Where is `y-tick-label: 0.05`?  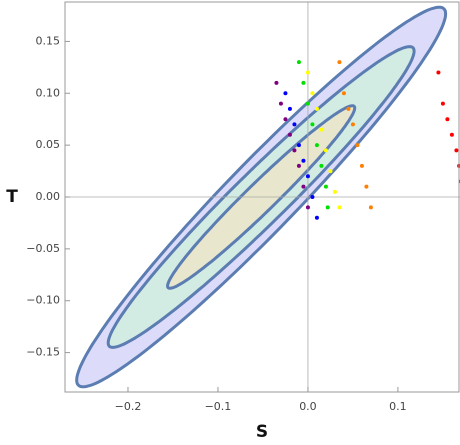 y-tick-label: 0.05 is located at coordinates (48, 144).